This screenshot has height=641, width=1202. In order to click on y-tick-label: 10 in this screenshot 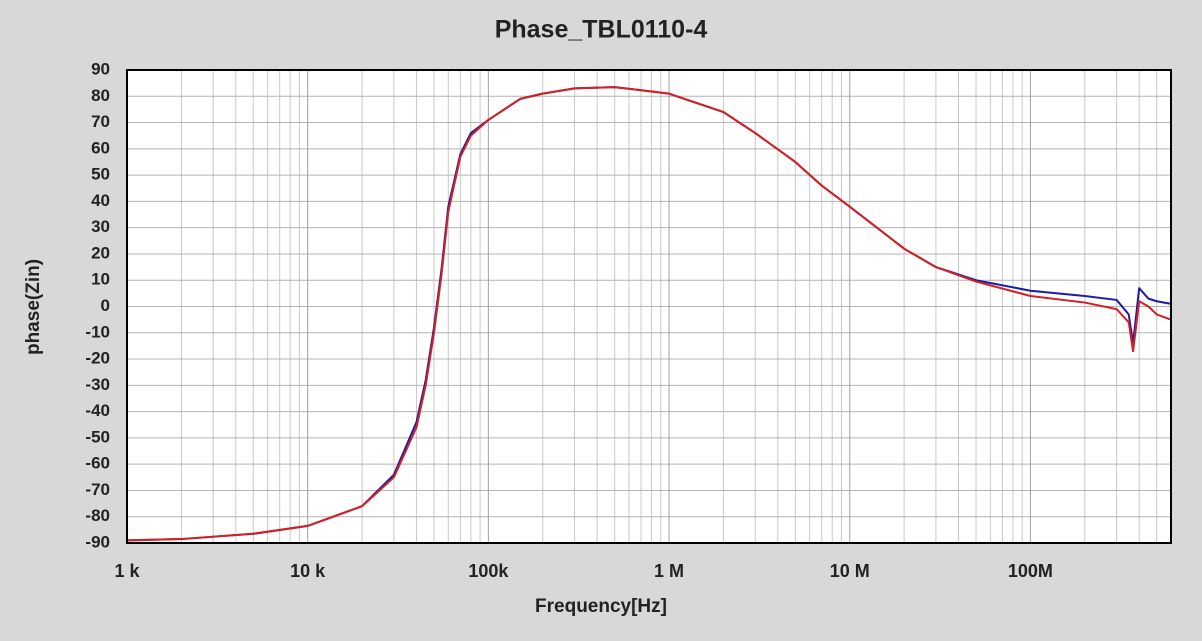, I will do `click(100, 279)`.